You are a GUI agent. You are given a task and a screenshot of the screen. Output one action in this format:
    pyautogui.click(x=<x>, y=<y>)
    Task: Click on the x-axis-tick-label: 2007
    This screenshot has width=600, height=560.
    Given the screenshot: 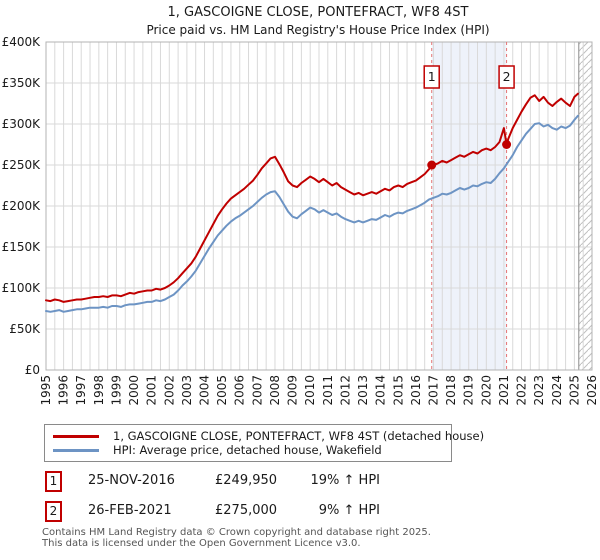 What is the action you would take?
    pyautogui.click(x=257, y=390)
    